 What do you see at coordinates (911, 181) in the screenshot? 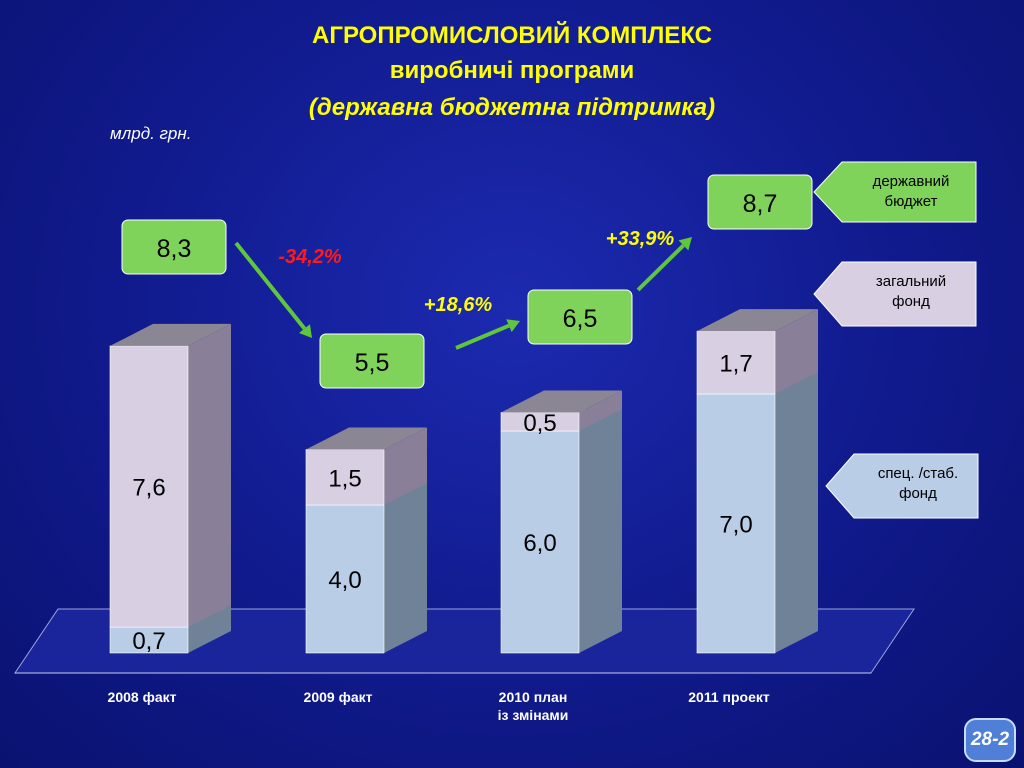
I see `legend-label-0-line-1: державний` at bounding box center [911, 181].